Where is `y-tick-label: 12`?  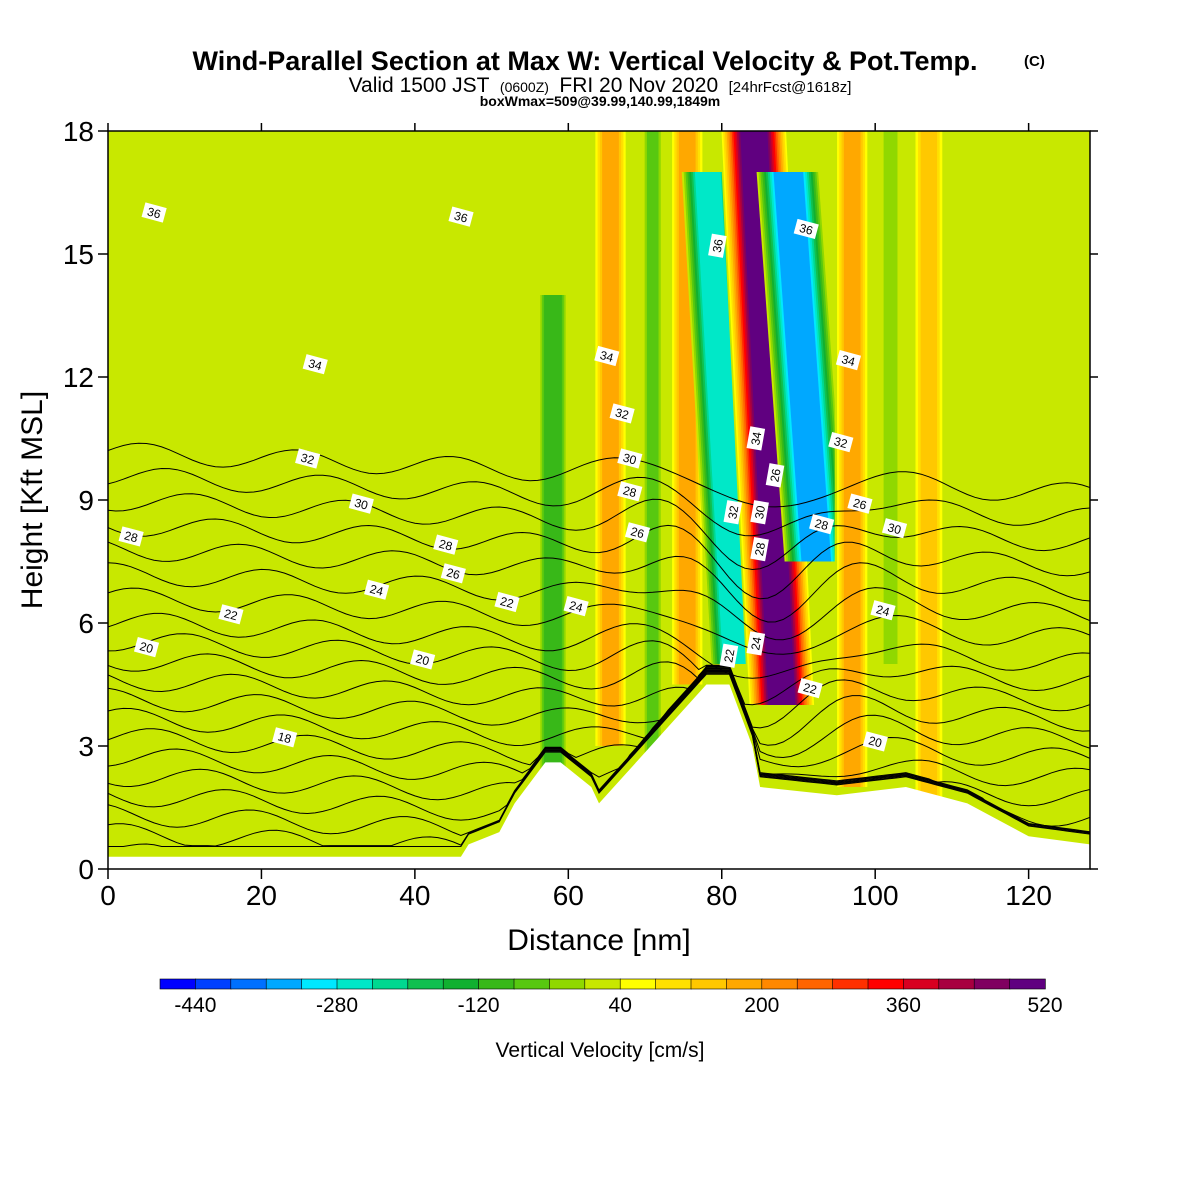
y-tick-label: 12 is located at coordinates (78, 377).